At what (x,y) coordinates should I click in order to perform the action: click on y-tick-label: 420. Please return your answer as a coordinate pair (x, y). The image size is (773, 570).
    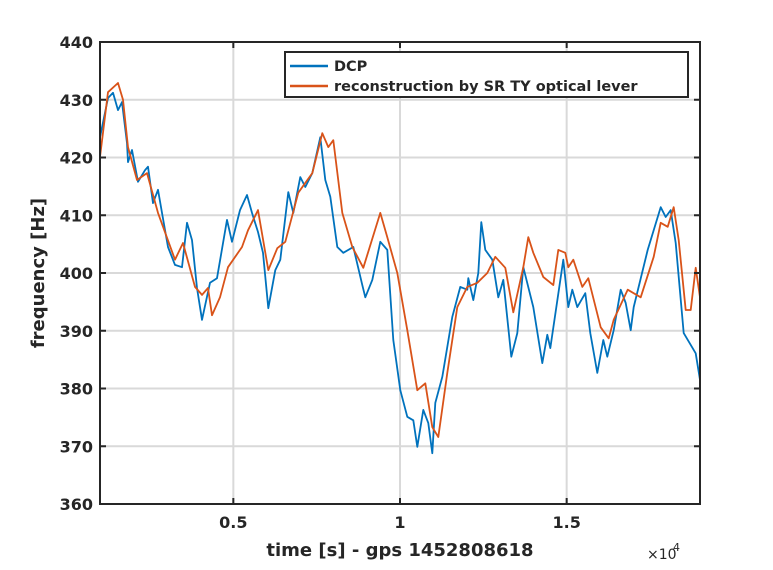
    Looking at the image, I should click on (76, 158).